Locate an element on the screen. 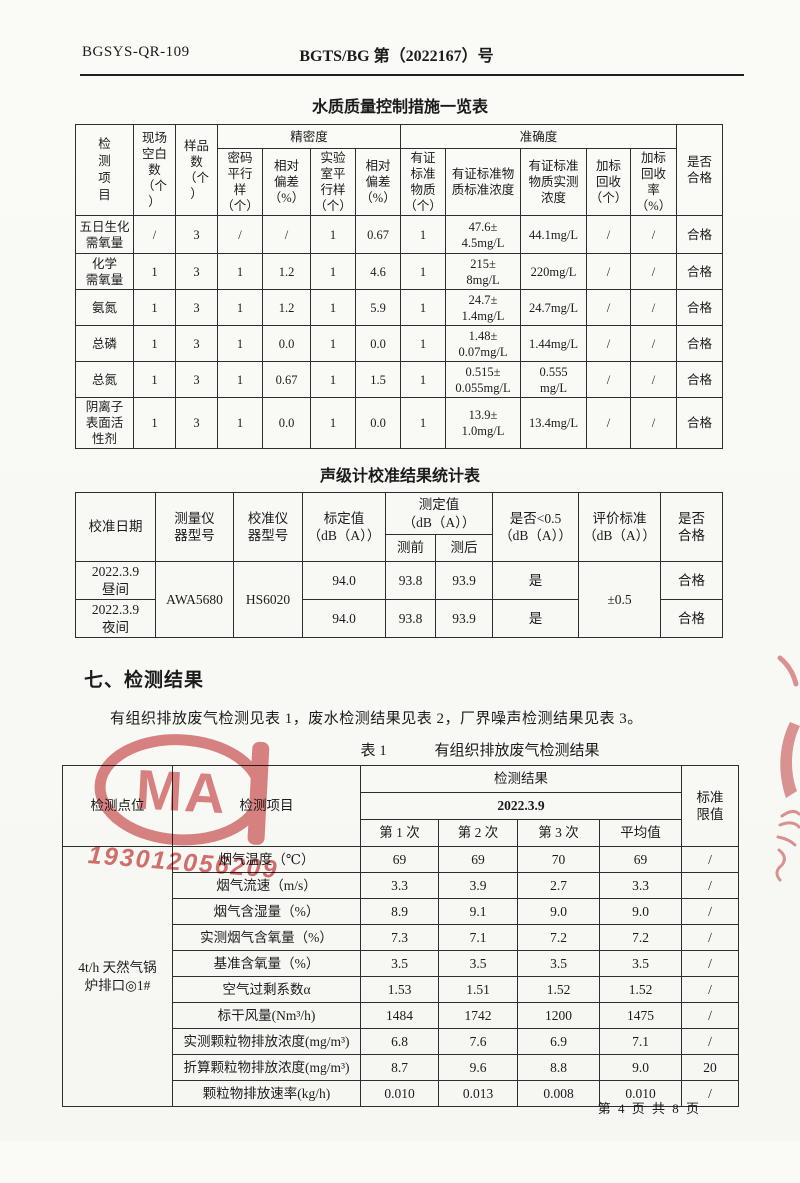 This screenshot has height=1183, width=800. table-row: 实测烟气含氧量（%） 7.3 7.1 7.2 7.2/ is located at coordinates (401, 937).